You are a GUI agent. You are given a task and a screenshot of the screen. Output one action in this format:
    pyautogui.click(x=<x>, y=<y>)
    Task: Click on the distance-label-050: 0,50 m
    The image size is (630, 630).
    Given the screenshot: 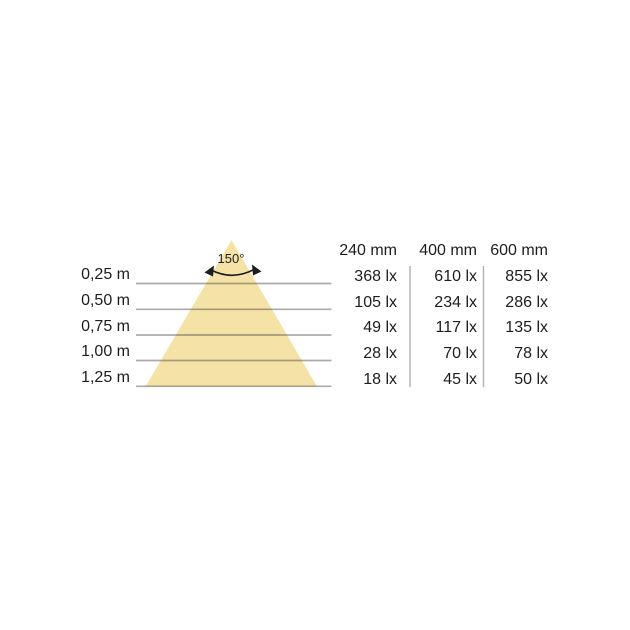 What is the action you would take?
    pyautogui.click(x=105, y=300)
    